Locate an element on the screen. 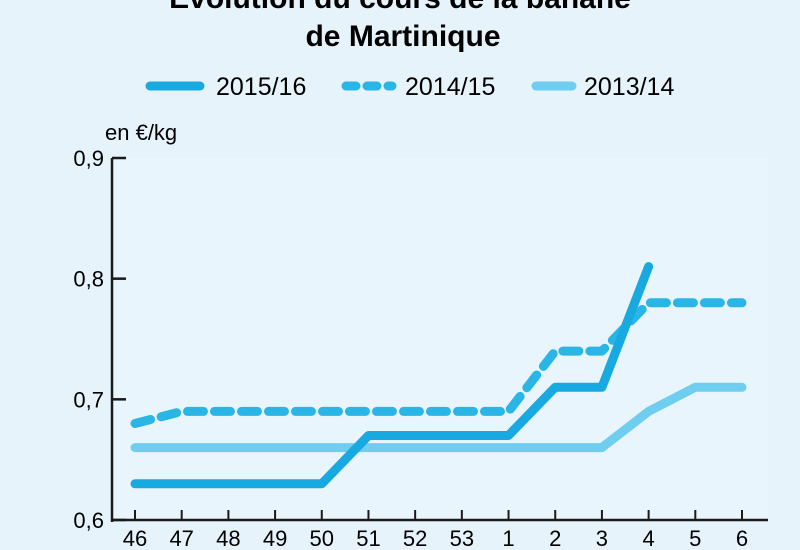 The width and height of the screenshot is (800, 550). x-tick-label: 3 is located at coordinates (602, 538).